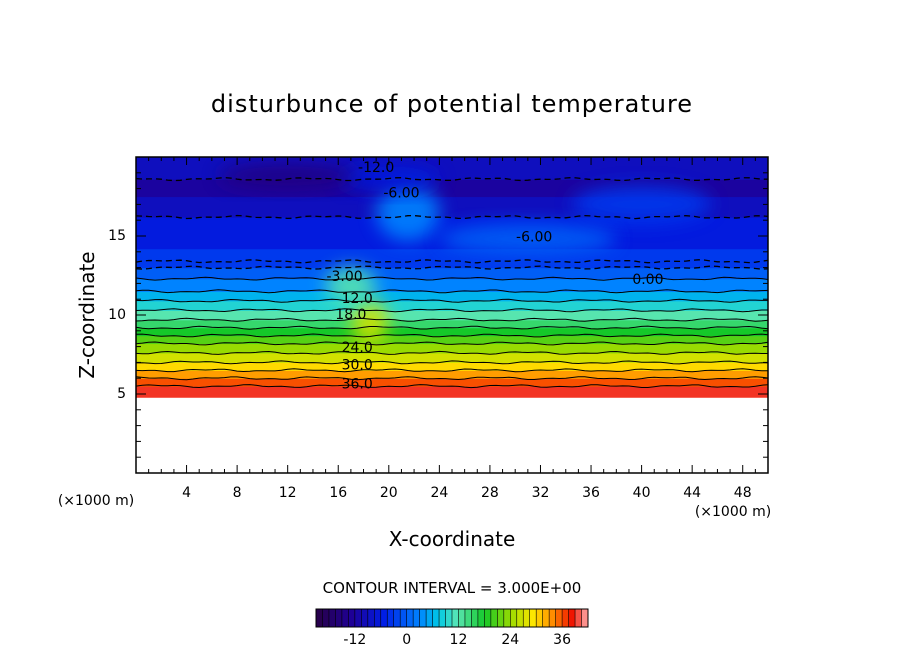 The height and width of the screenshot is (658, 904). What do you see at coordinates (357, 385) in the screenshot?
I see `contour-label-9: 36.0` at bounding box center [357, 385].